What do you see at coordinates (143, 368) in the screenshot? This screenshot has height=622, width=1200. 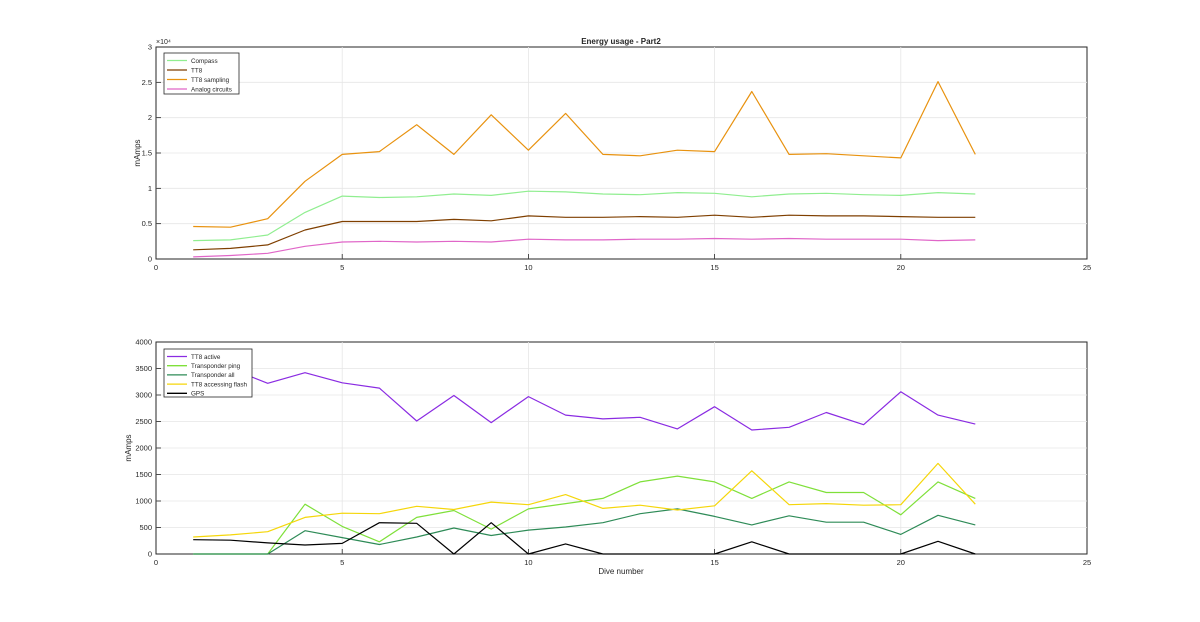 I see `bottom-y-tick-label: 3500` at bounding box center [143, 368].